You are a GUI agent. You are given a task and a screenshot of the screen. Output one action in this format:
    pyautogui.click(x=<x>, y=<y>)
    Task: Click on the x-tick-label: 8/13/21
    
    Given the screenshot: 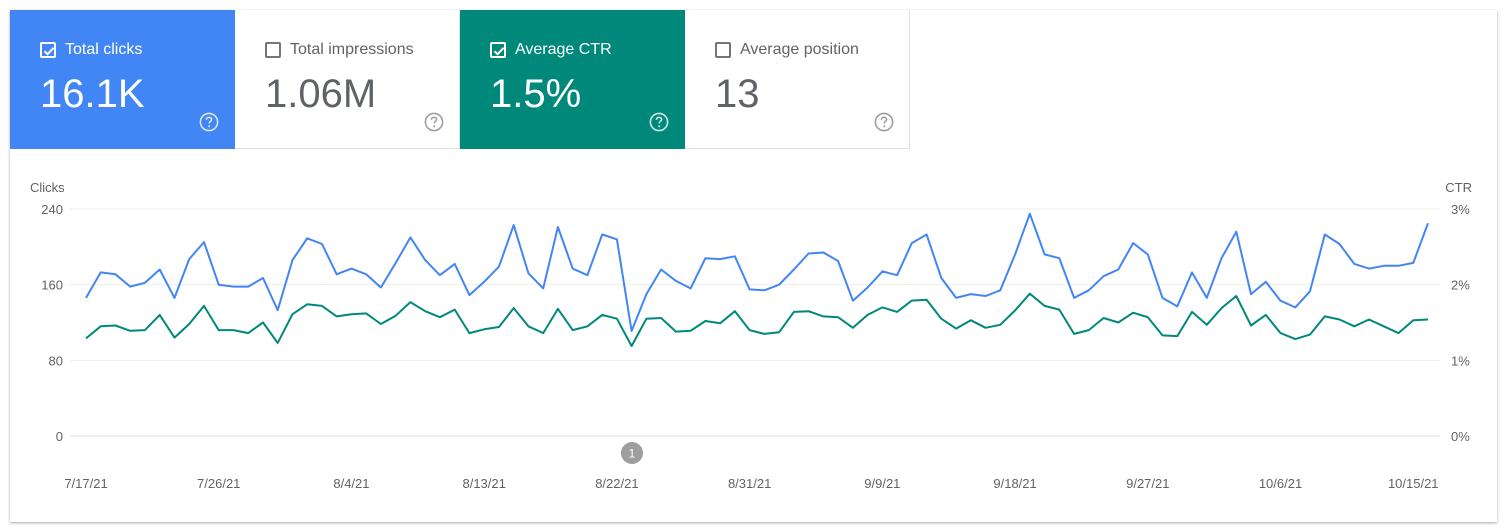 What is the action you would take?
    pyautogui.click(x=483, y=483)
    